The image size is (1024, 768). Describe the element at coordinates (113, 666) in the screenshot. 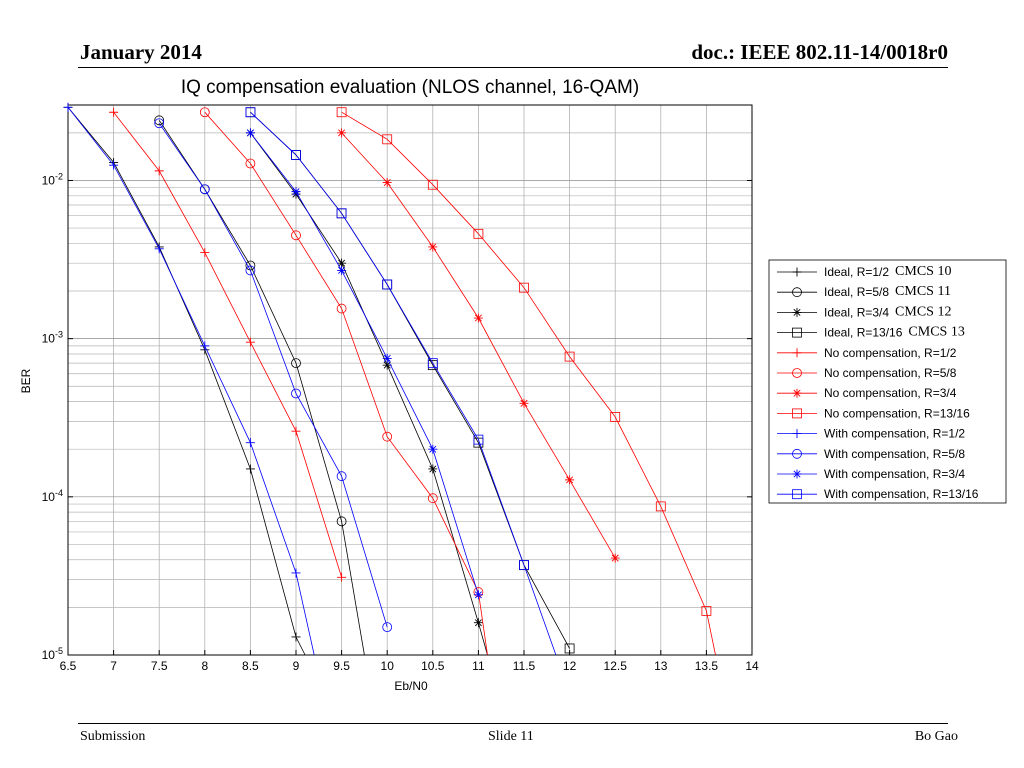

I see `x-tick-label: 7` at that location.